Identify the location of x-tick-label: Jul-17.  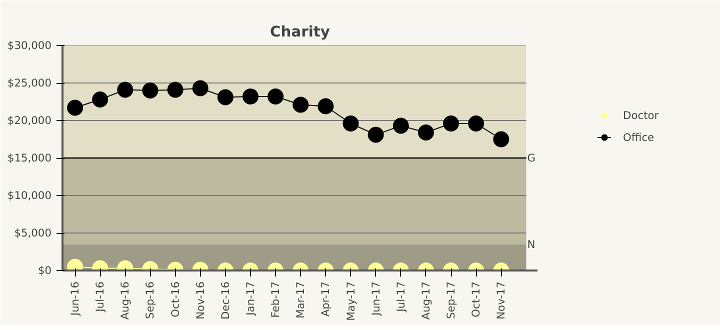
(401, 297).